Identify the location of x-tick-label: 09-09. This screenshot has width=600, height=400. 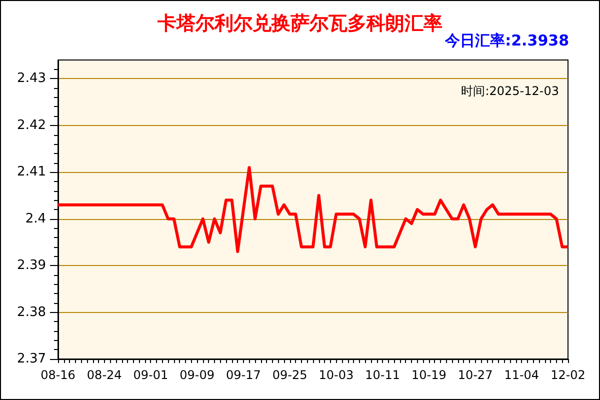
(197, 375).